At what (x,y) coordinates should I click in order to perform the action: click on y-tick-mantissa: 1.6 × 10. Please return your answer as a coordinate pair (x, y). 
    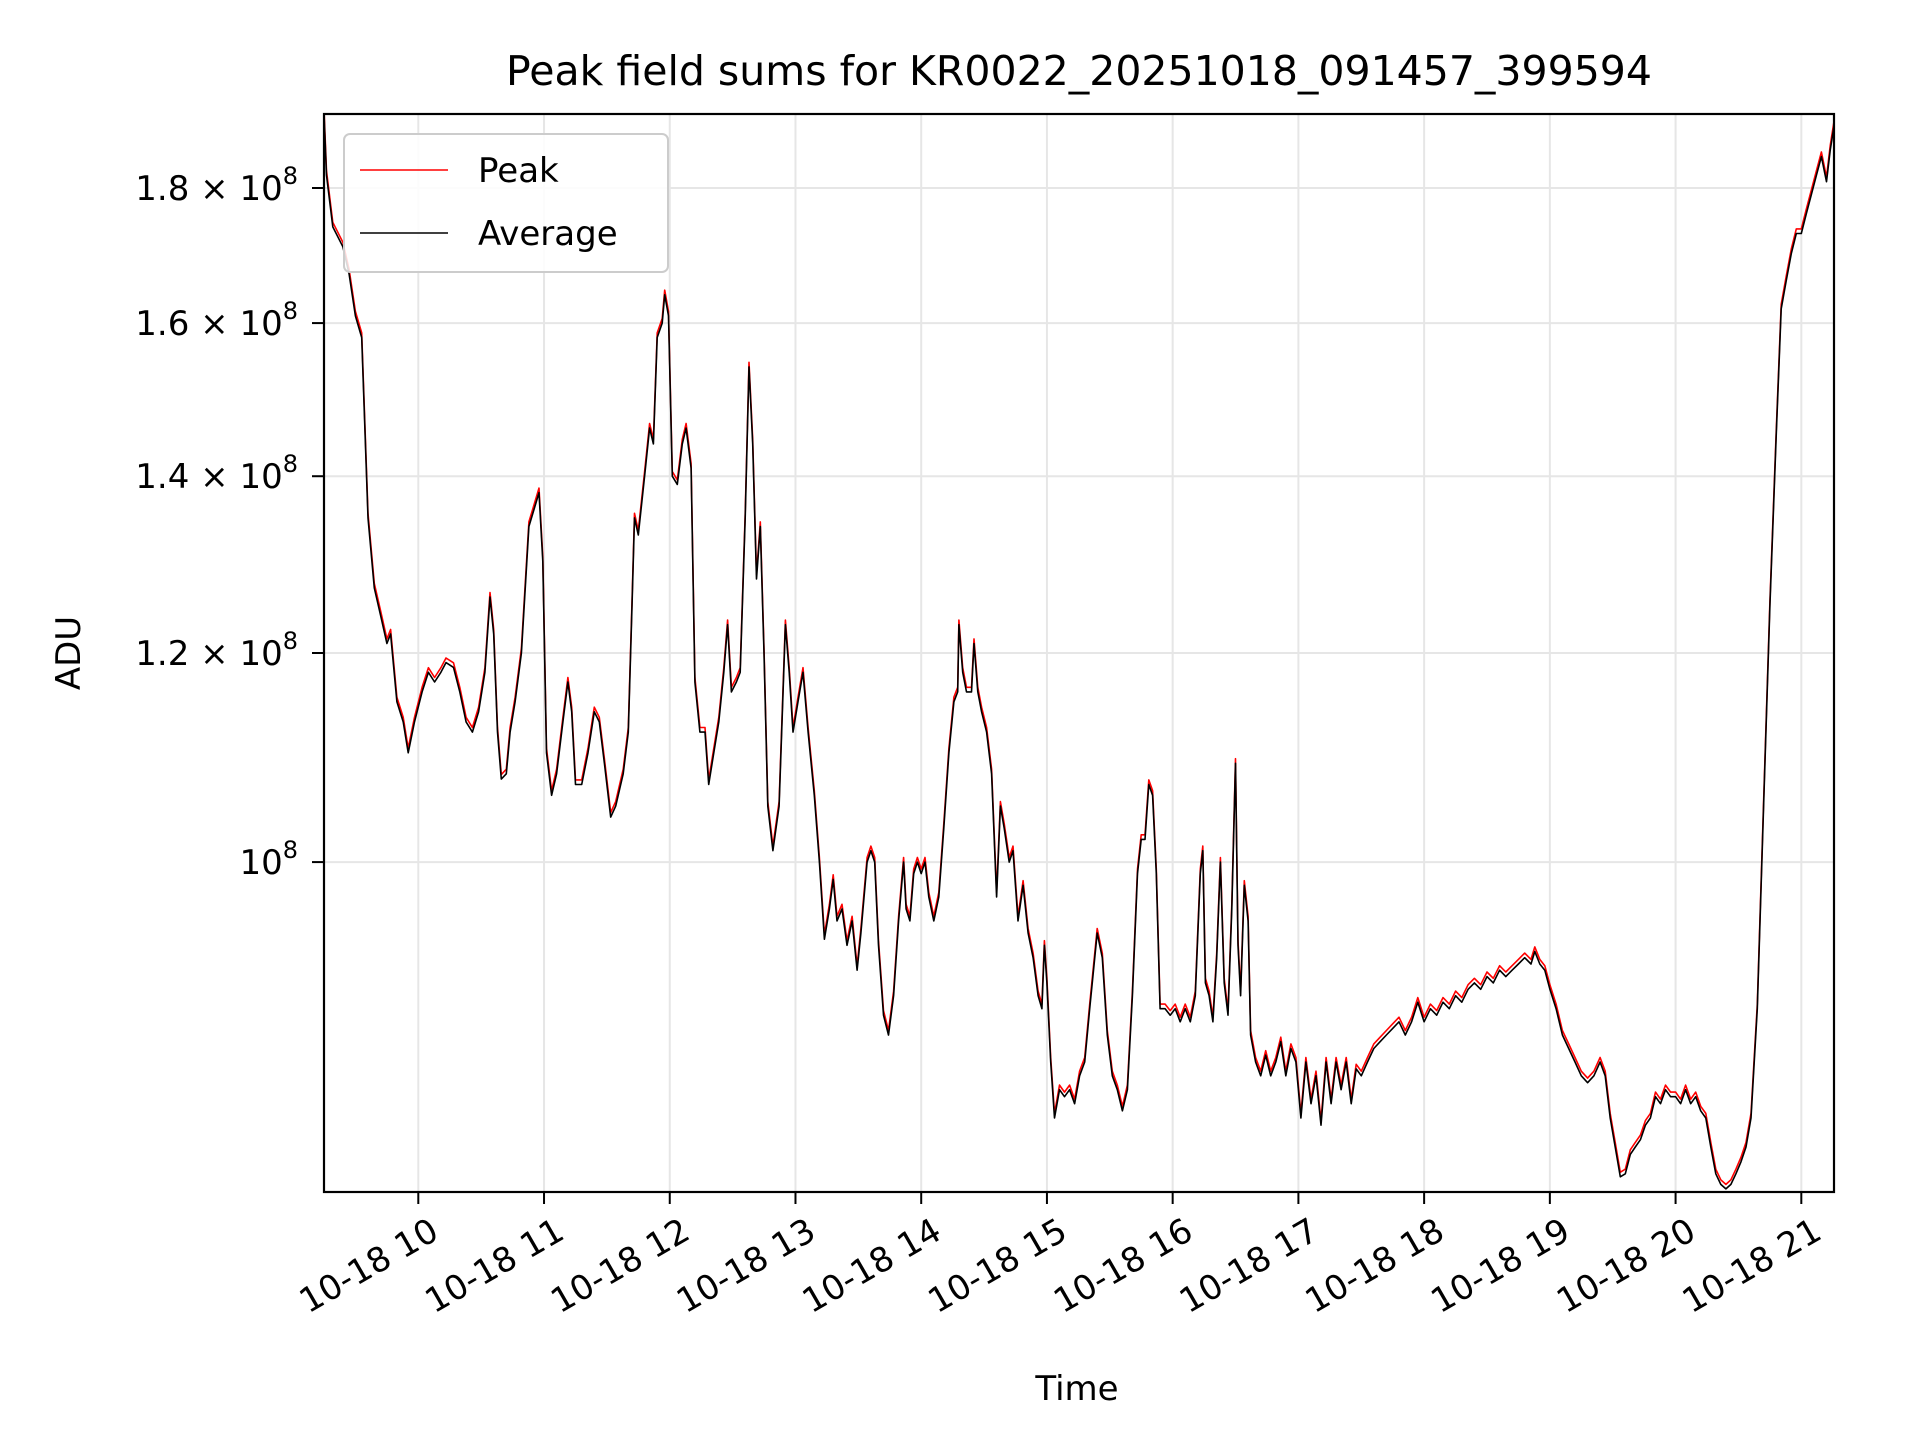
    Looking at the image, I should click on (208, 324).